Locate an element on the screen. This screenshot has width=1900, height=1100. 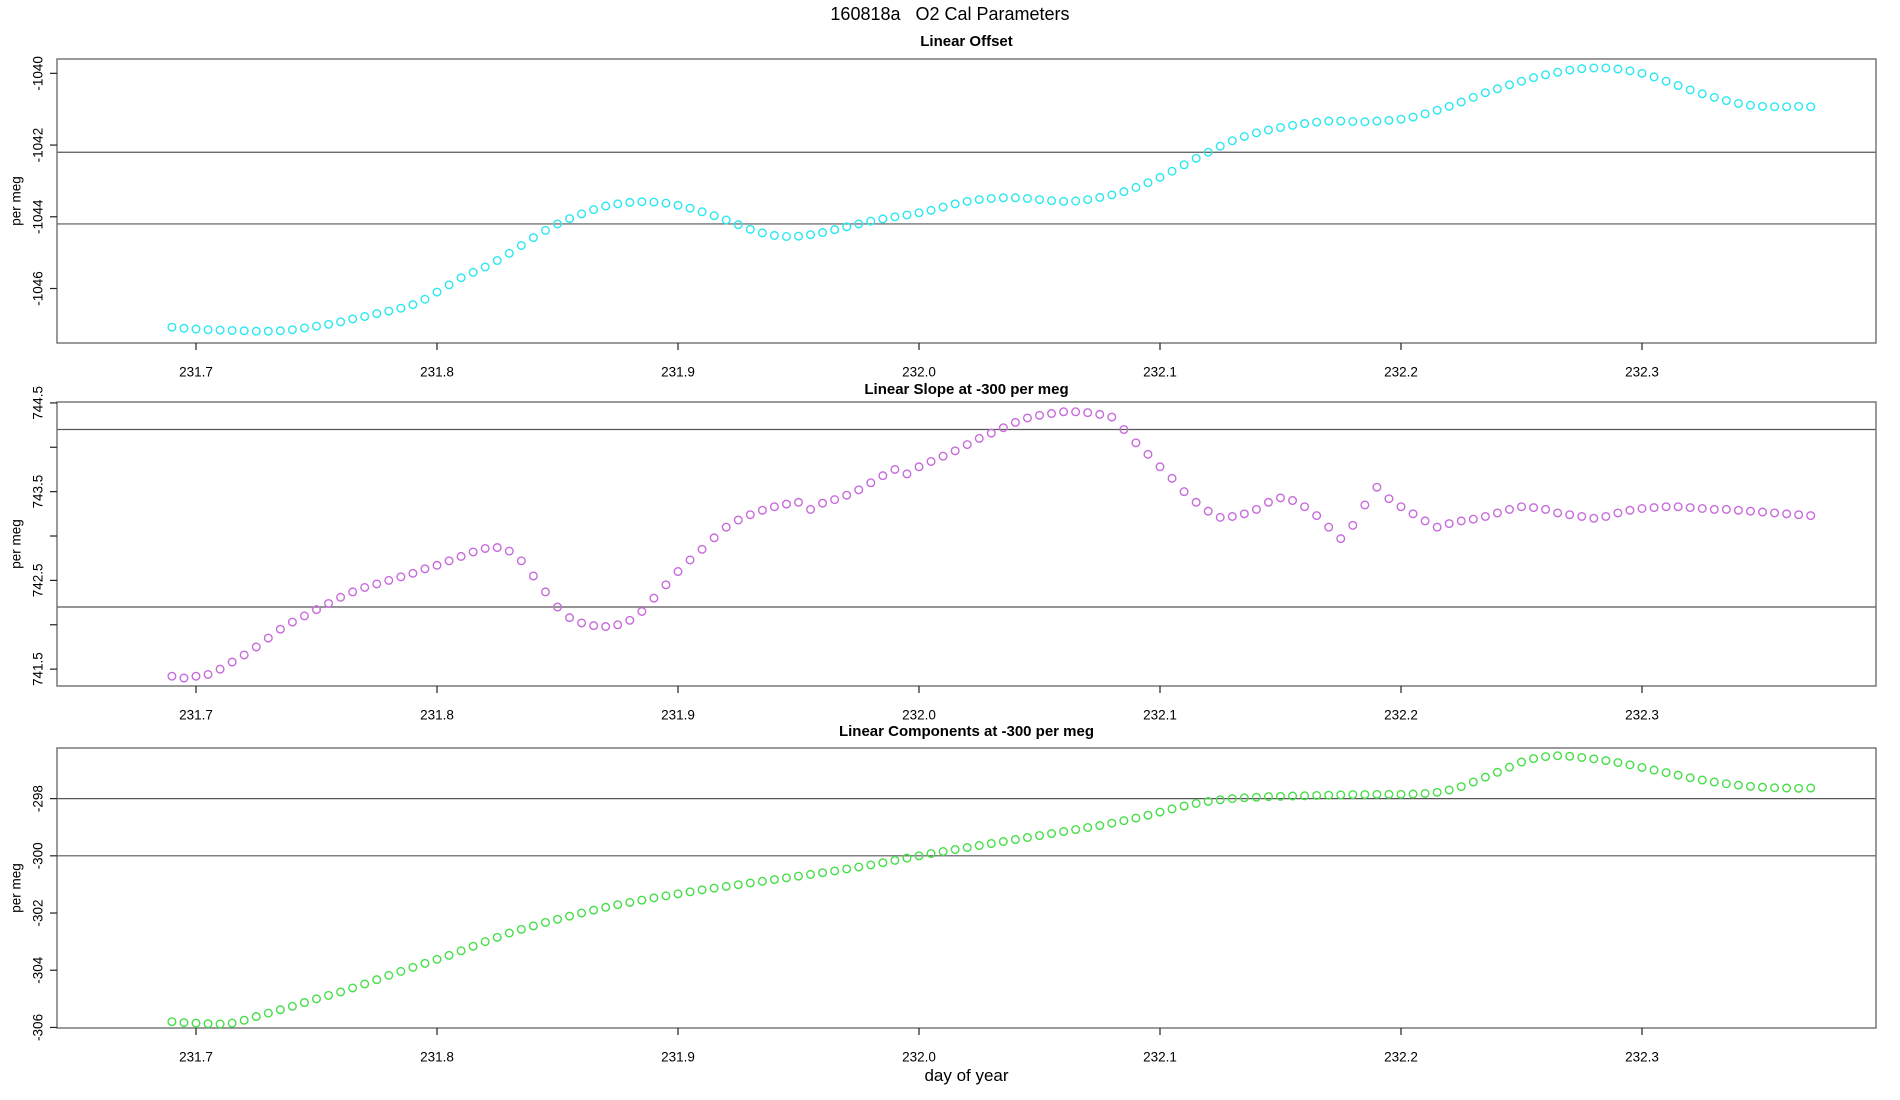
y-axis-title: per meg is located at coordinates (16, 201).